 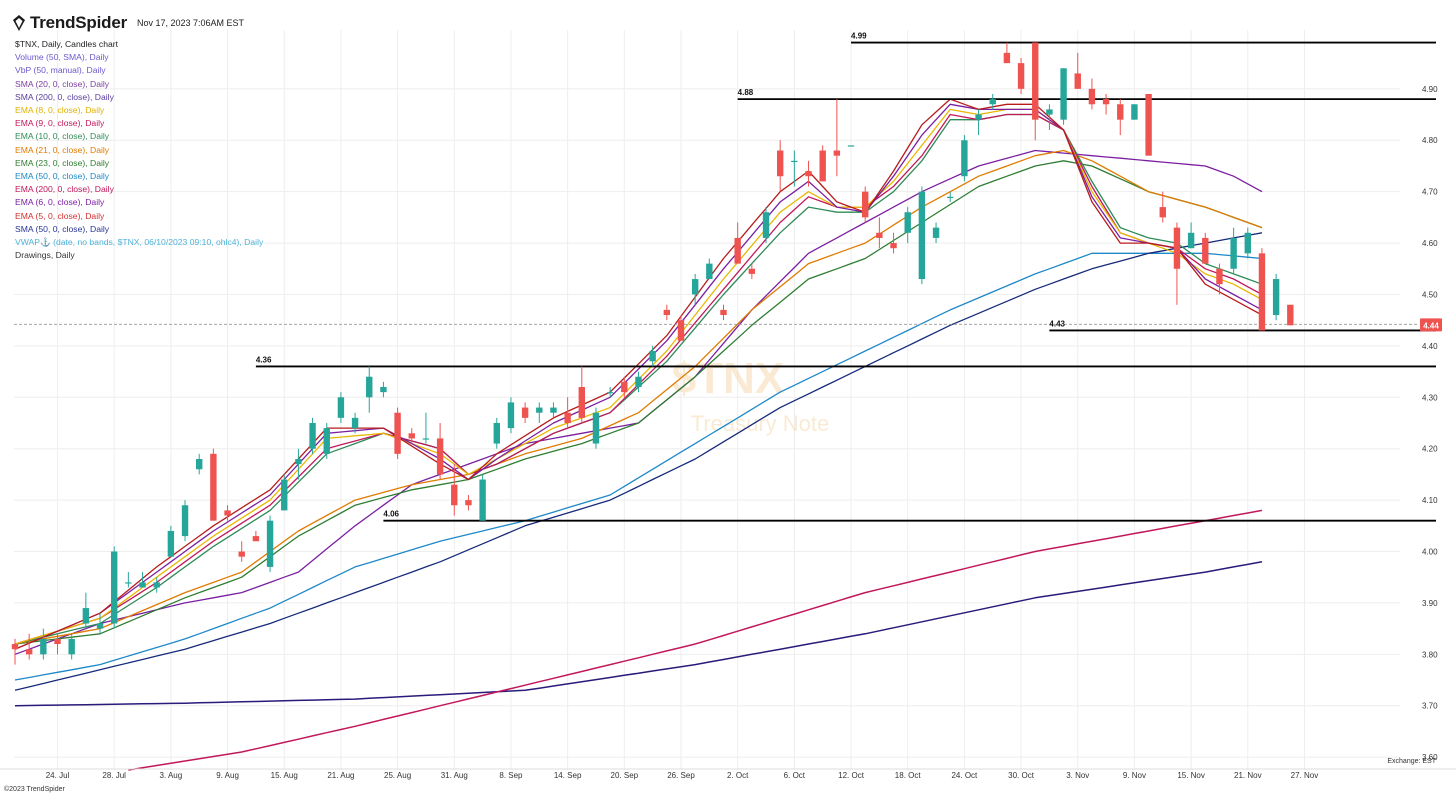 I want to click on legend-item: EMA (200, 0, close), Daily, so click(x=64, y=189).